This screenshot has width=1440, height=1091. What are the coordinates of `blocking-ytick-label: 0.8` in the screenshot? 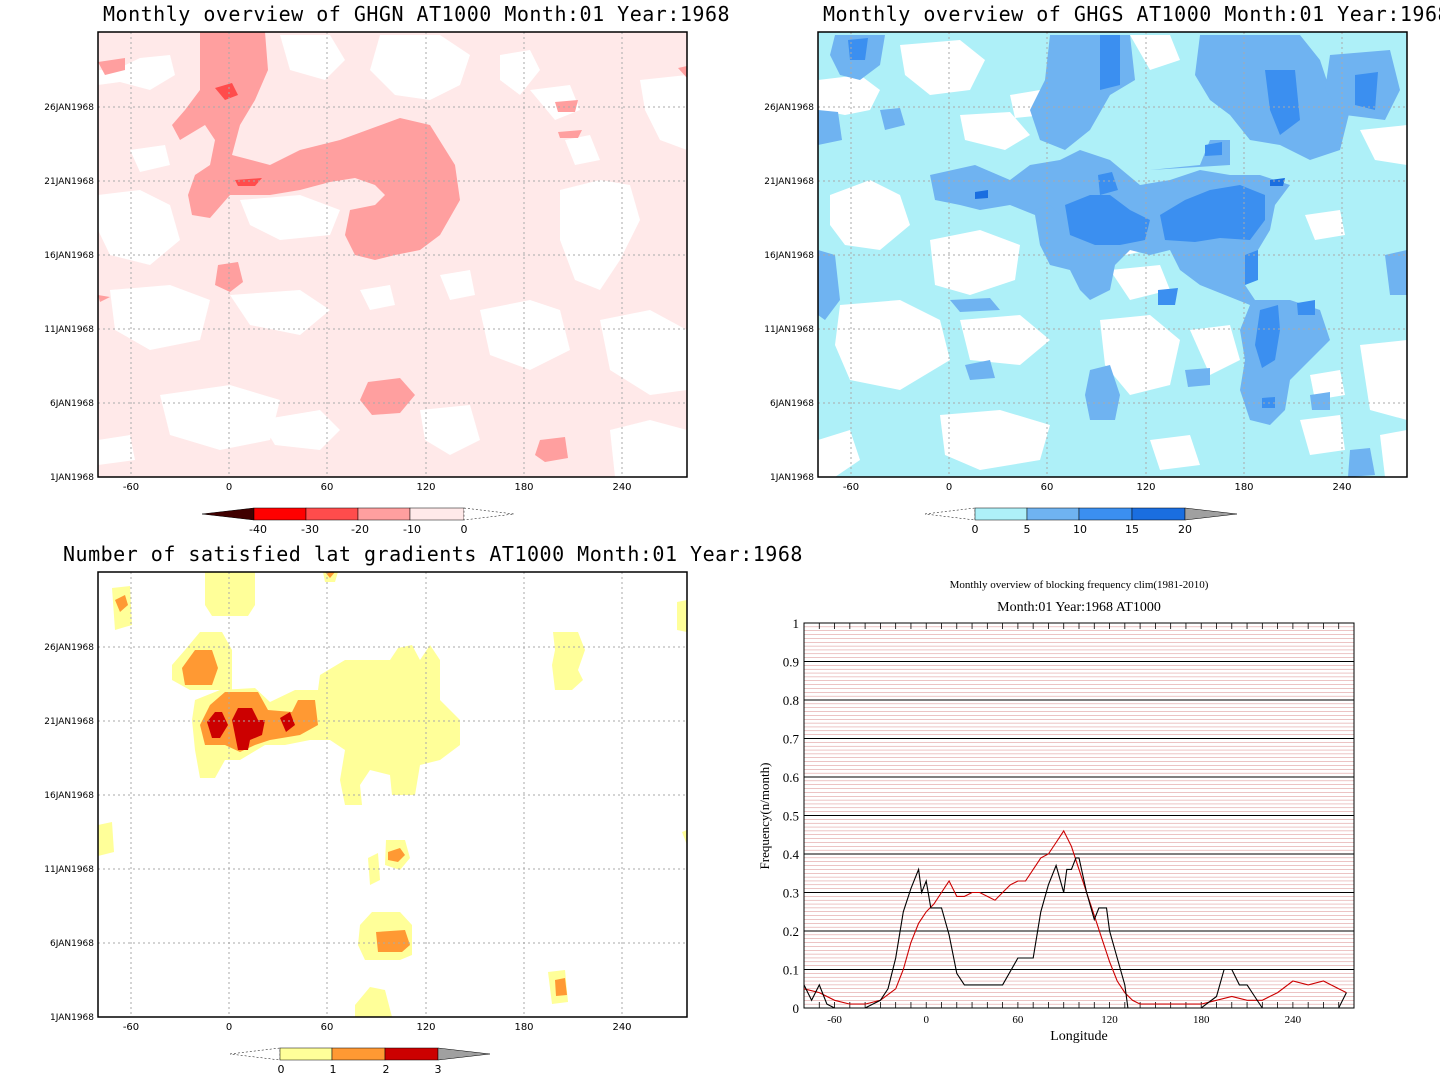 It's located at (791, 700).